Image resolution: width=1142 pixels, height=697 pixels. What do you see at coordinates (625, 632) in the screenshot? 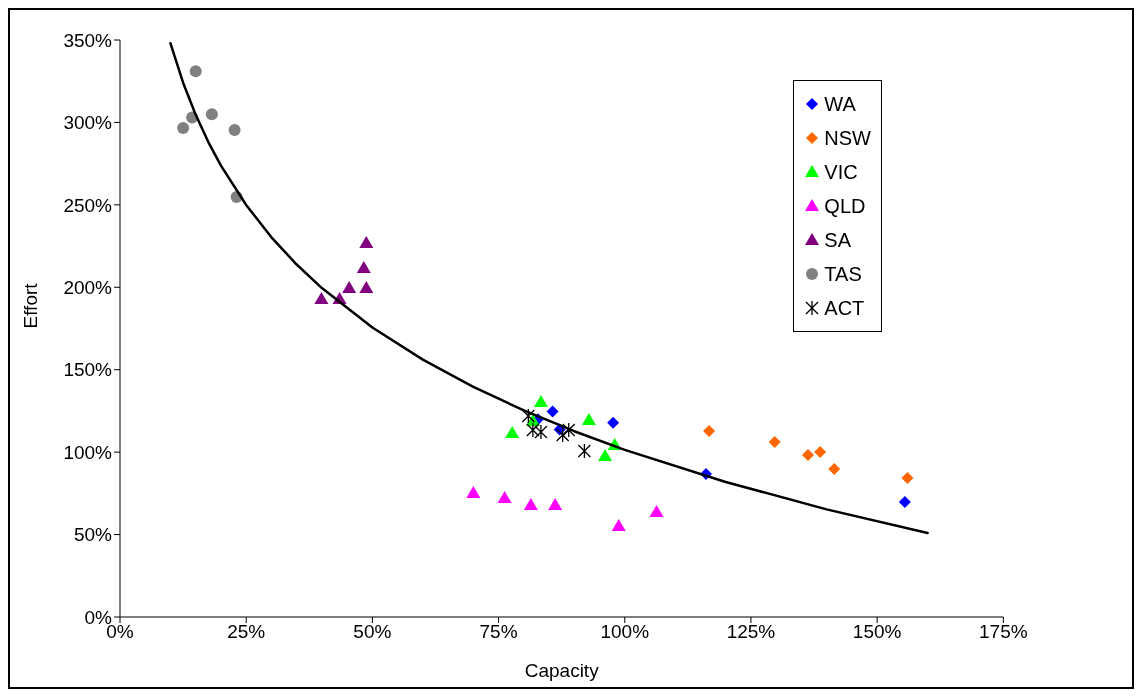
I see `x-tick-label: 100%` at bounding box center [625, 632].